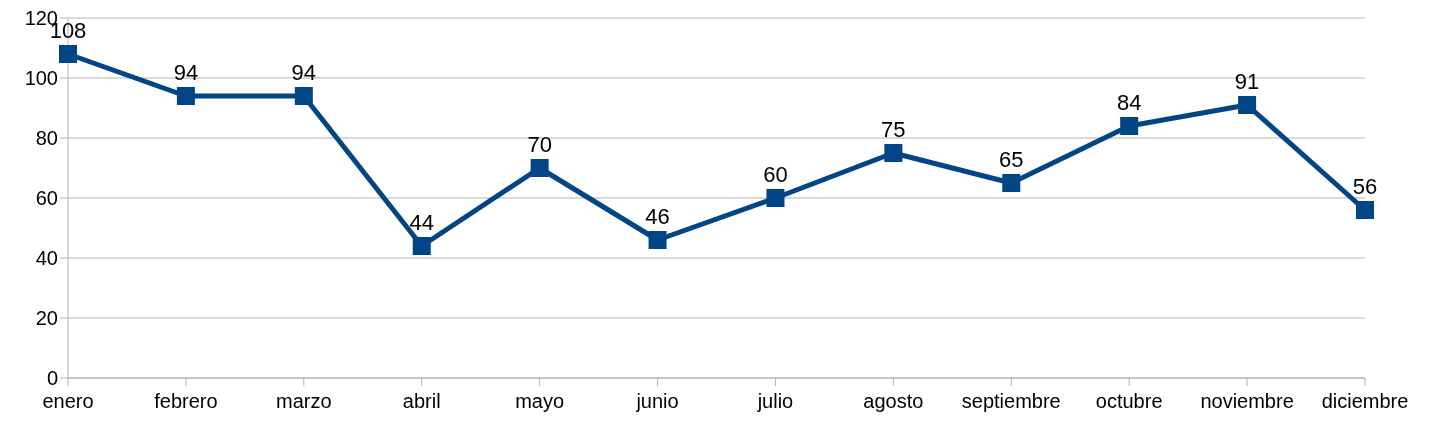  Describe the element at coordinates (1247, 401) in the screenshot. I see `x-tick-label: noviembre` at that location.